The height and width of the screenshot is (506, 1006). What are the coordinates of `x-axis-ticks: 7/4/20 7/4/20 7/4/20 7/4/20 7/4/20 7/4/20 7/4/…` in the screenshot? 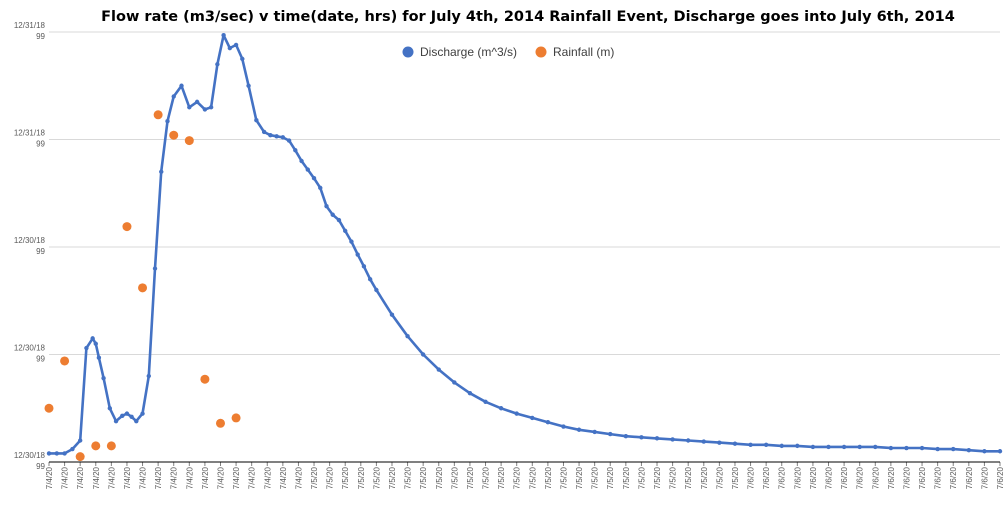 It's located at (525, 475).